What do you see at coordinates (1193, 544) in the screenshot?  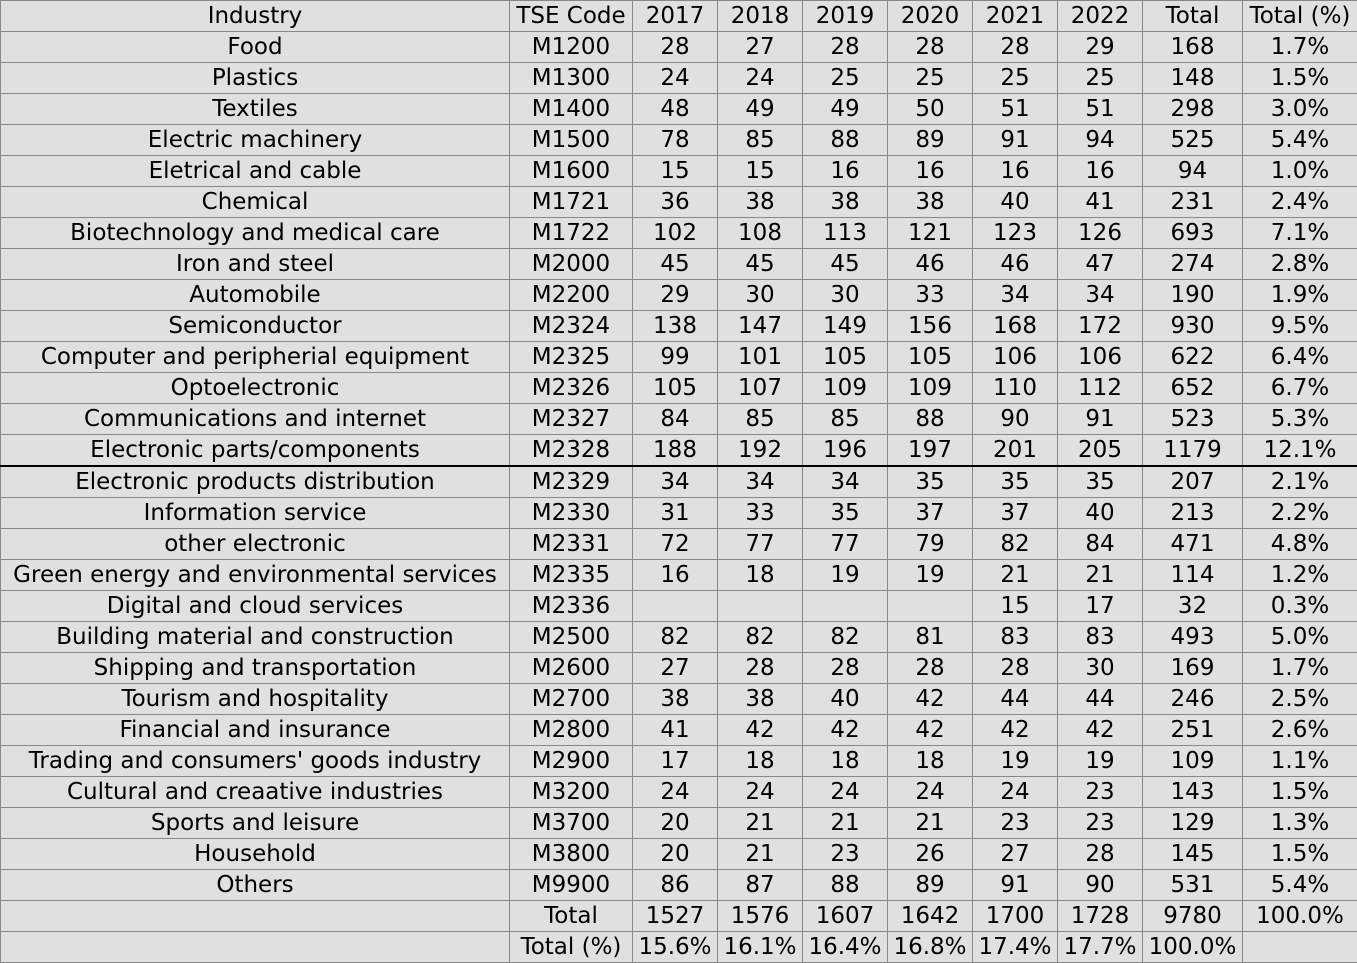 I see `cell-total: 471` at bounding box center [1193, 544].